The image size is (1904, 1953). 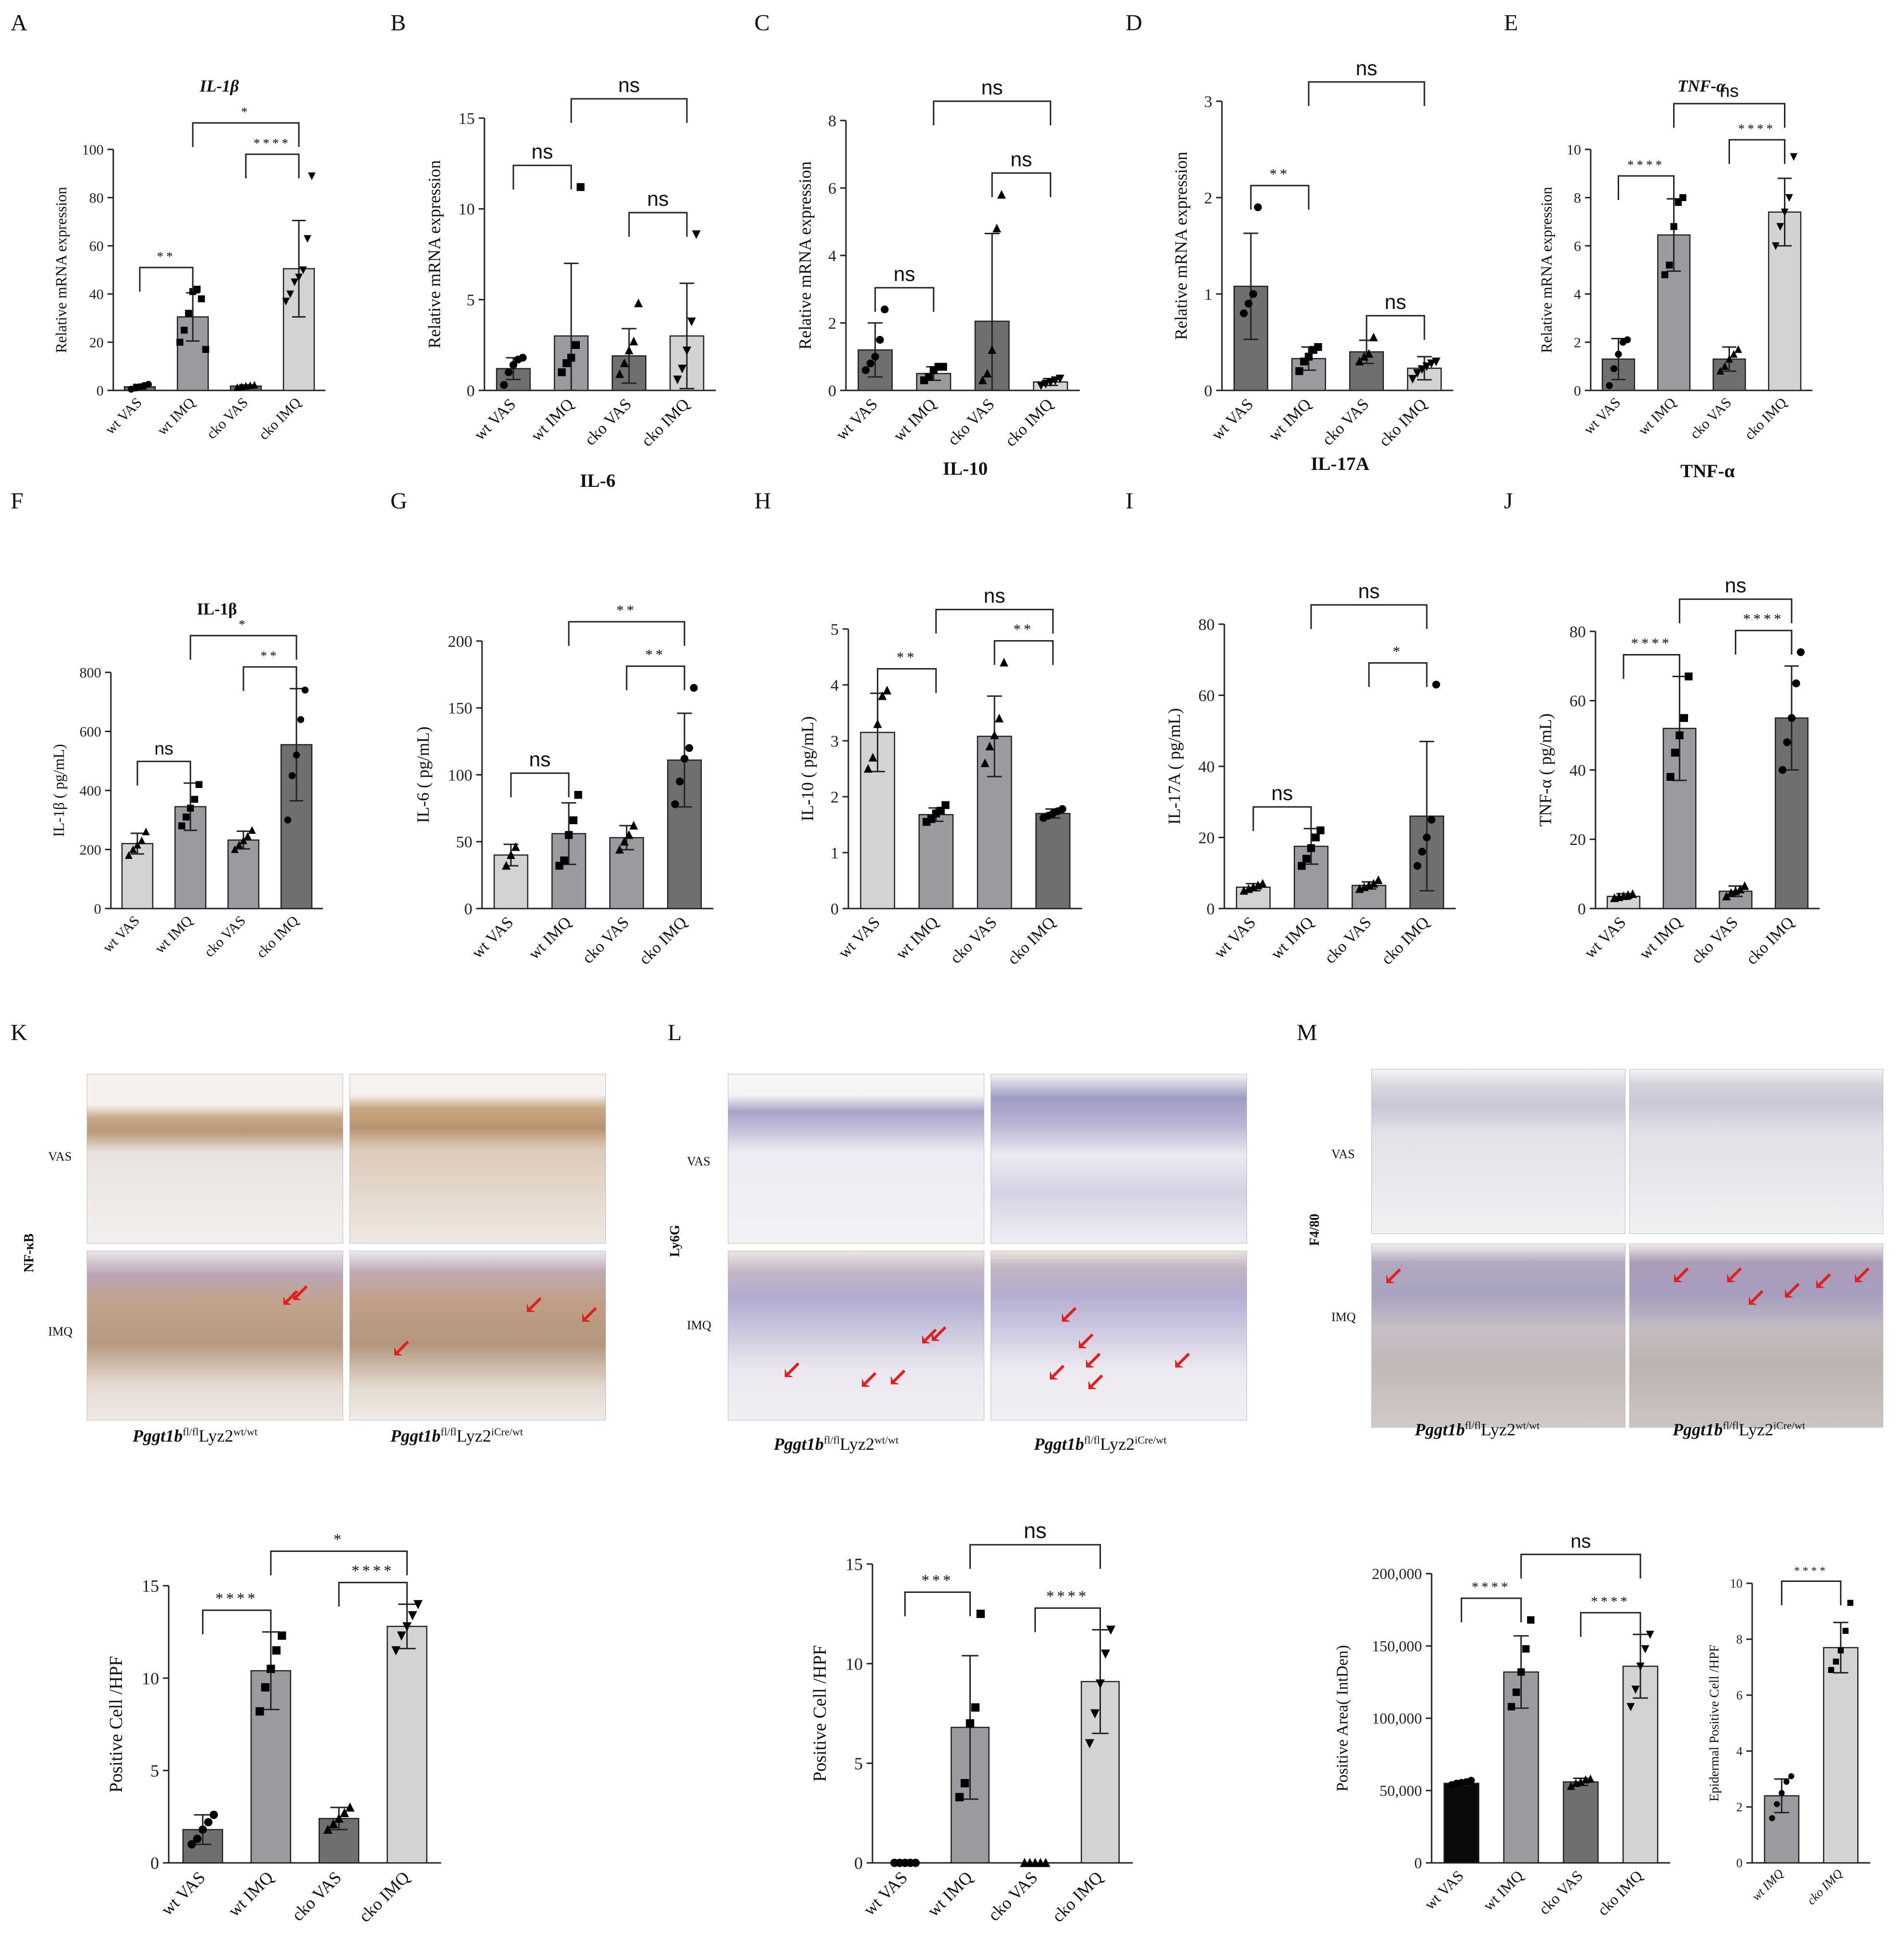 I want to click on panel-letter-d: D, so click(x=1134, y=23).